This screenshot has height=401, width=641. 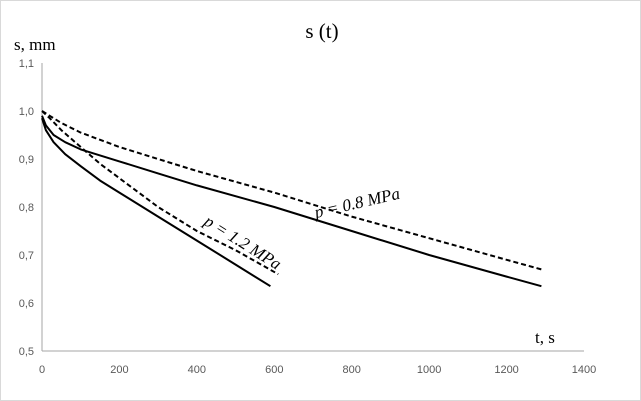 I want to click on y-tick-label: 0,7, so click(x=26, y=256).